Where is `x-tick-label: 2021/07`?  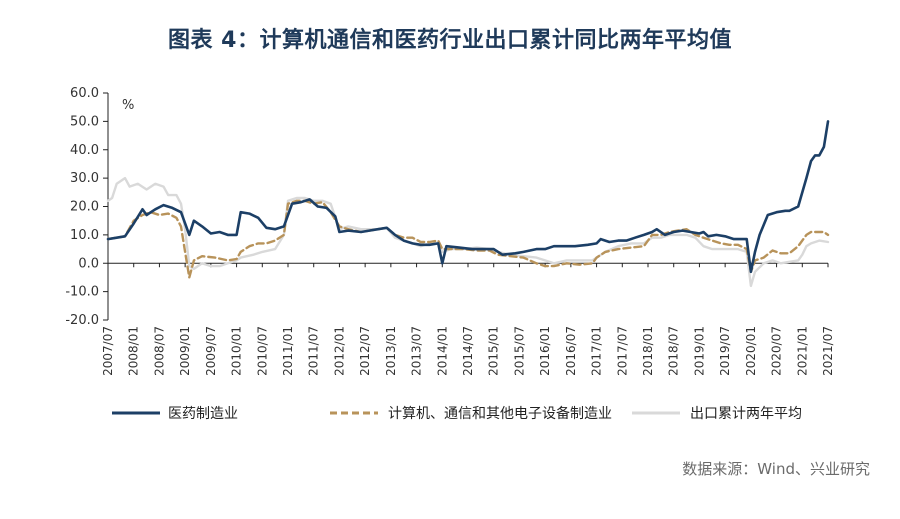
x-tick-label: 2021/07 is located at coordinates (828, 351).